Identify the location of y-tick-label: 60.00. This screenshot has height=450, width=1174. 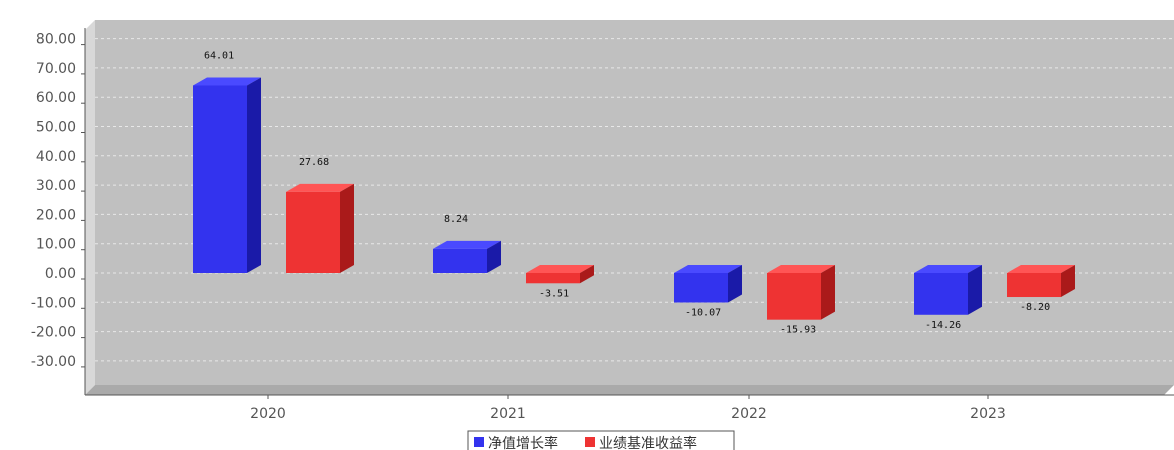
(56, 98).